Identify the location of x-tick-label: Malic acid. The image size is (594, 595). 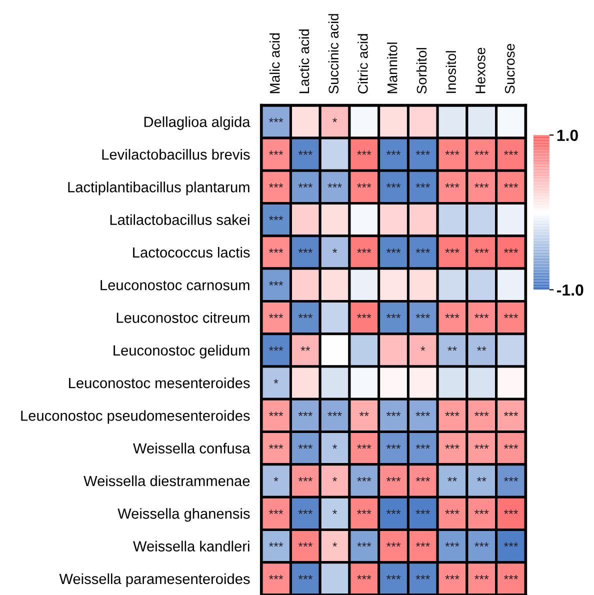
(275, 63).